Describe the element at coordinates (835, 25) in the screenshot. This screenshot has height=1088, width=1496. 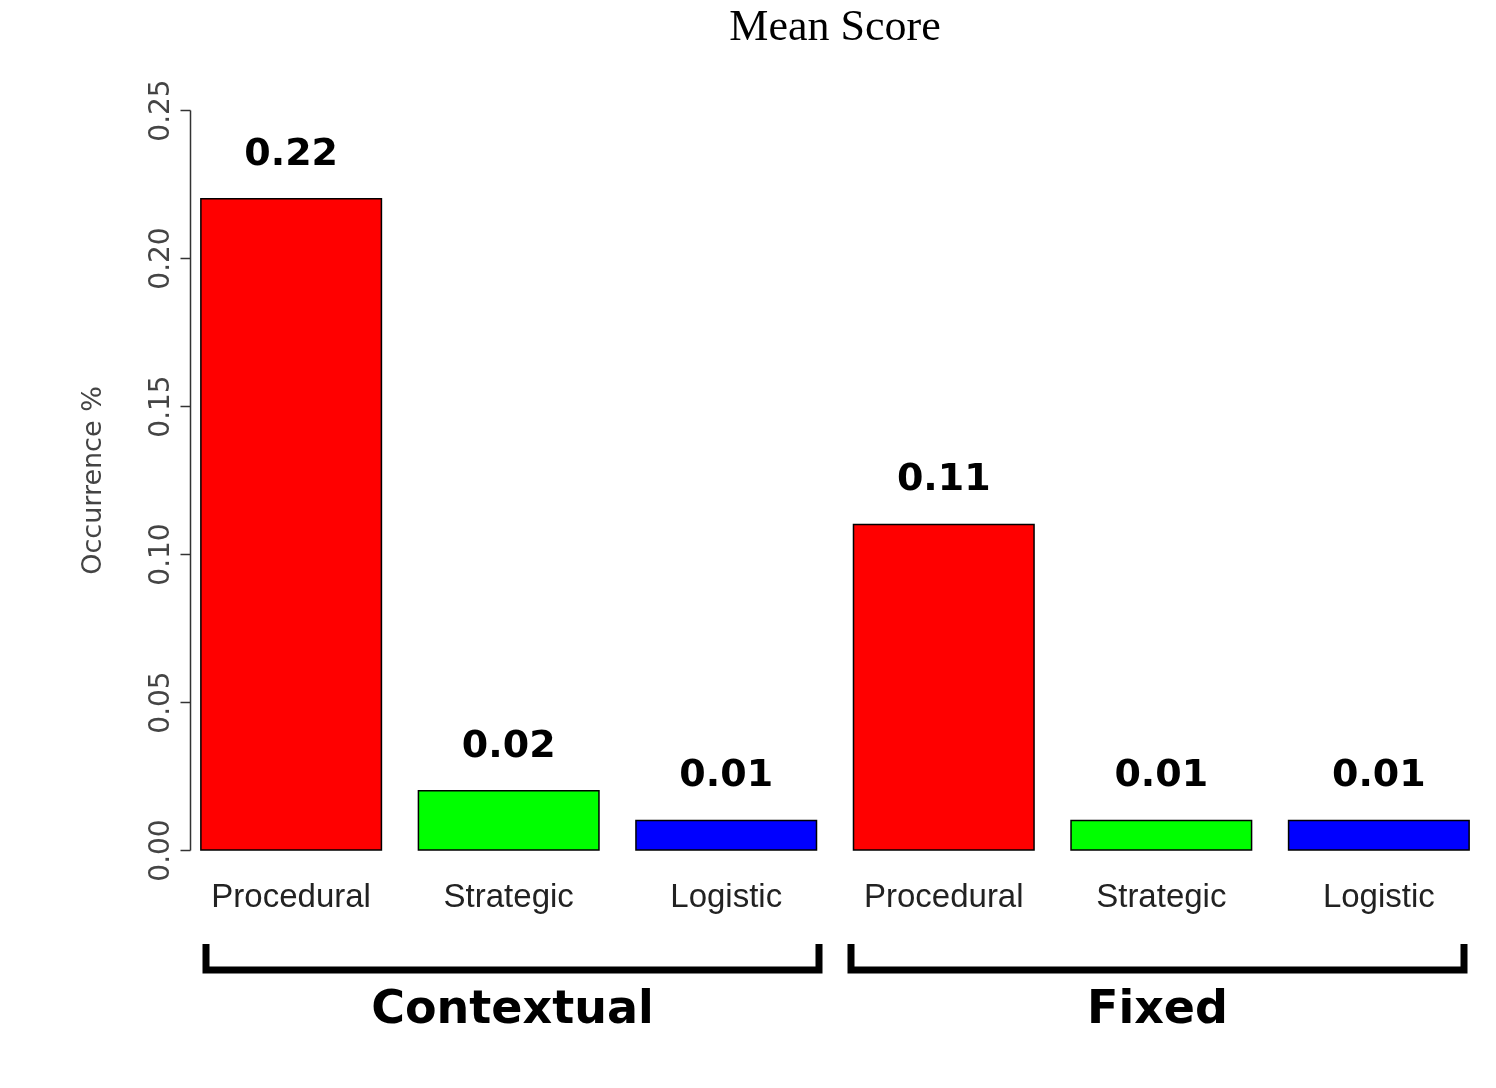
I see `chart-title: Mean Score` at that location.